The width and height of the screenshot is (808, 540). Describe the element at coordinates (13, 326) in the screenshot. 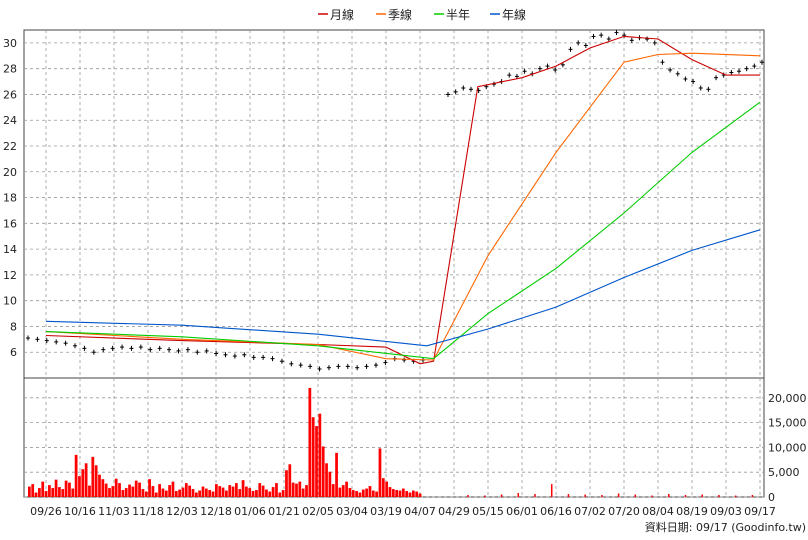

I see `price-tick-label: 8` at that location.